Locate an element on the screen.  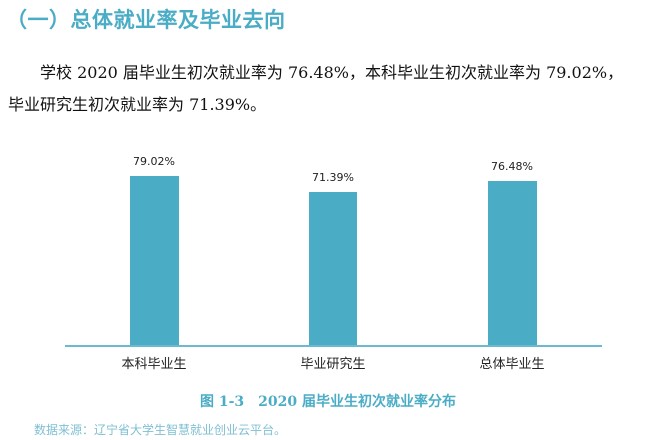
data-source-note: 数据来源：辽宁省大学生智慧就业创业云平台。 is located at coordinates (160, 430).